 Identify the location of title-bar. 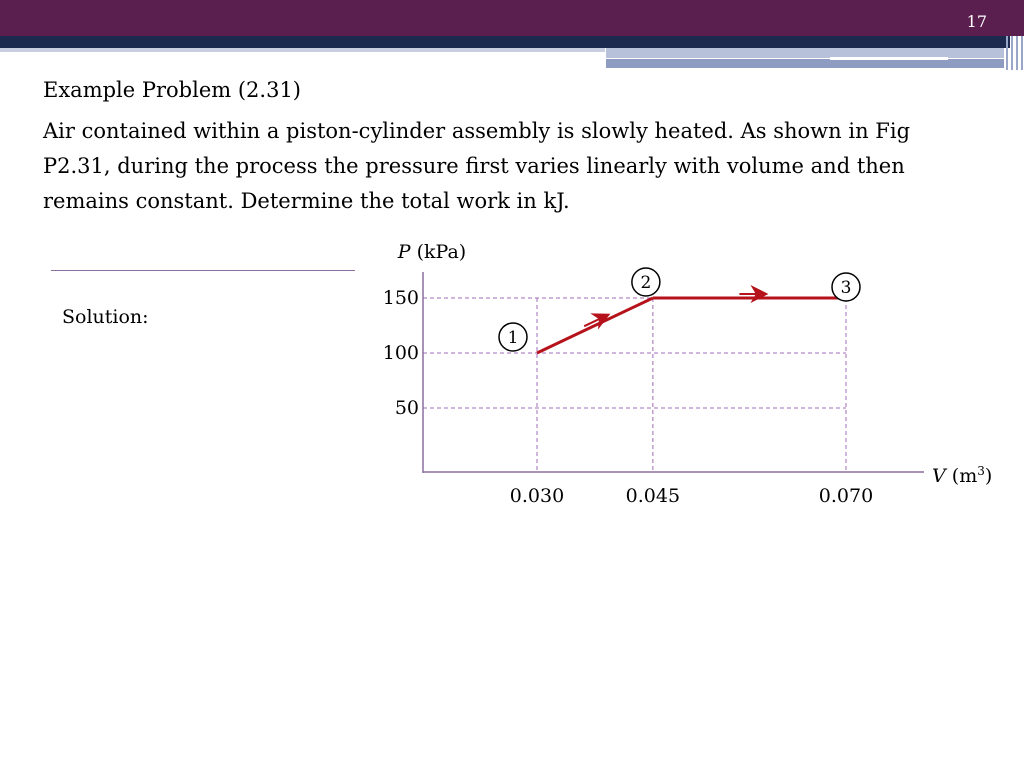
(512, 18).